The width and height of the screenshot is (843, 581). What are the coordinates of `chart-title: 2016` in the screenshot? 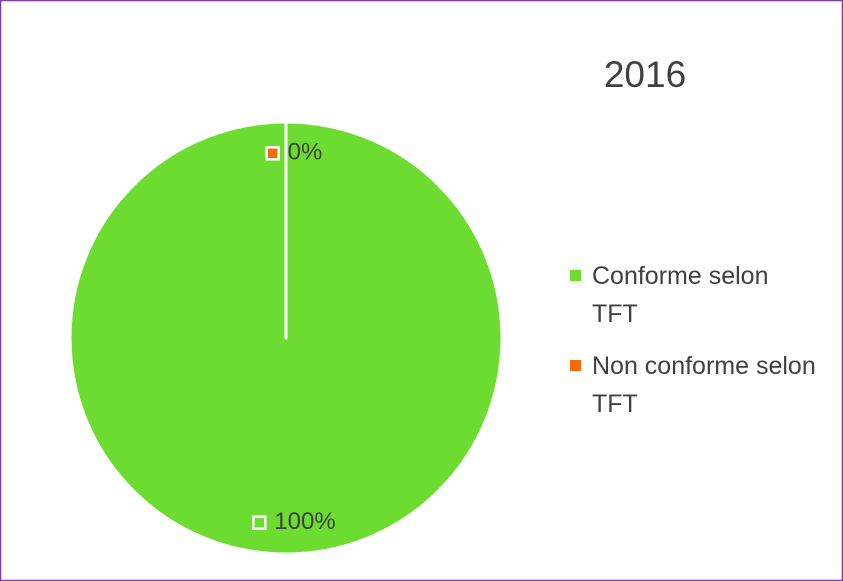 It's located at (645, 74).